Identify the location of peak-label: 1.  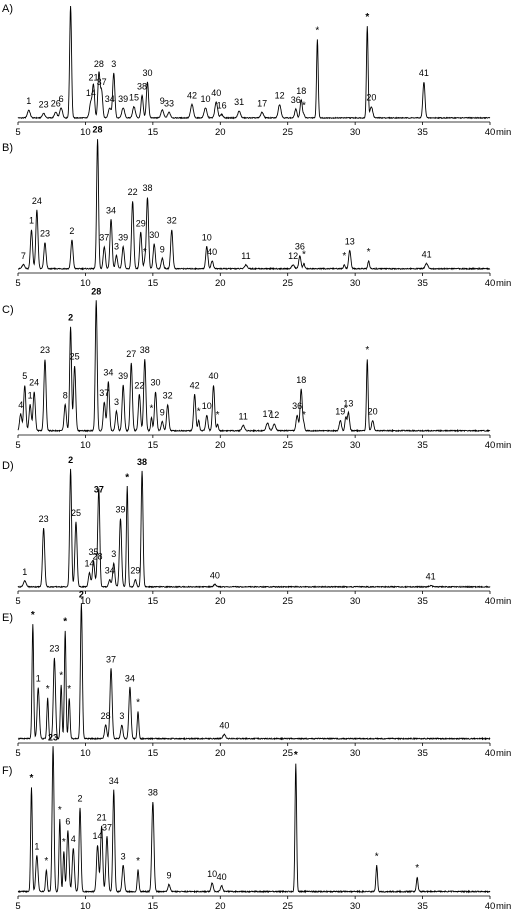
(30, 396).